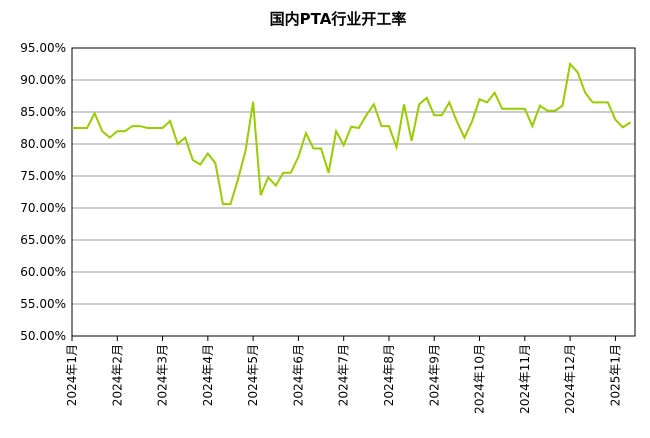 The width and height of the screenshot is (650, 438). Describe the element at coordinates (43, 208) in the screenshot. I see `y-tick-label: 70.00%` at that location.